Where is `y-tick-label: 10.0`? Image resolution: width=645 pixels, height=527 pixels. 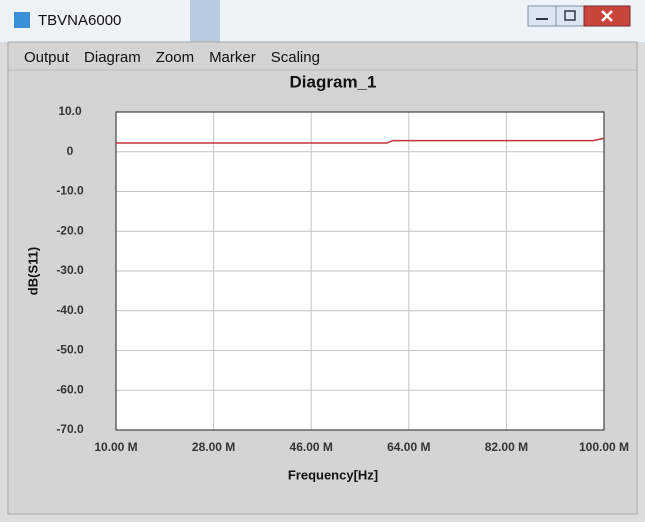 y-tick-label: 10.0 is located at coordinates (70, 111).